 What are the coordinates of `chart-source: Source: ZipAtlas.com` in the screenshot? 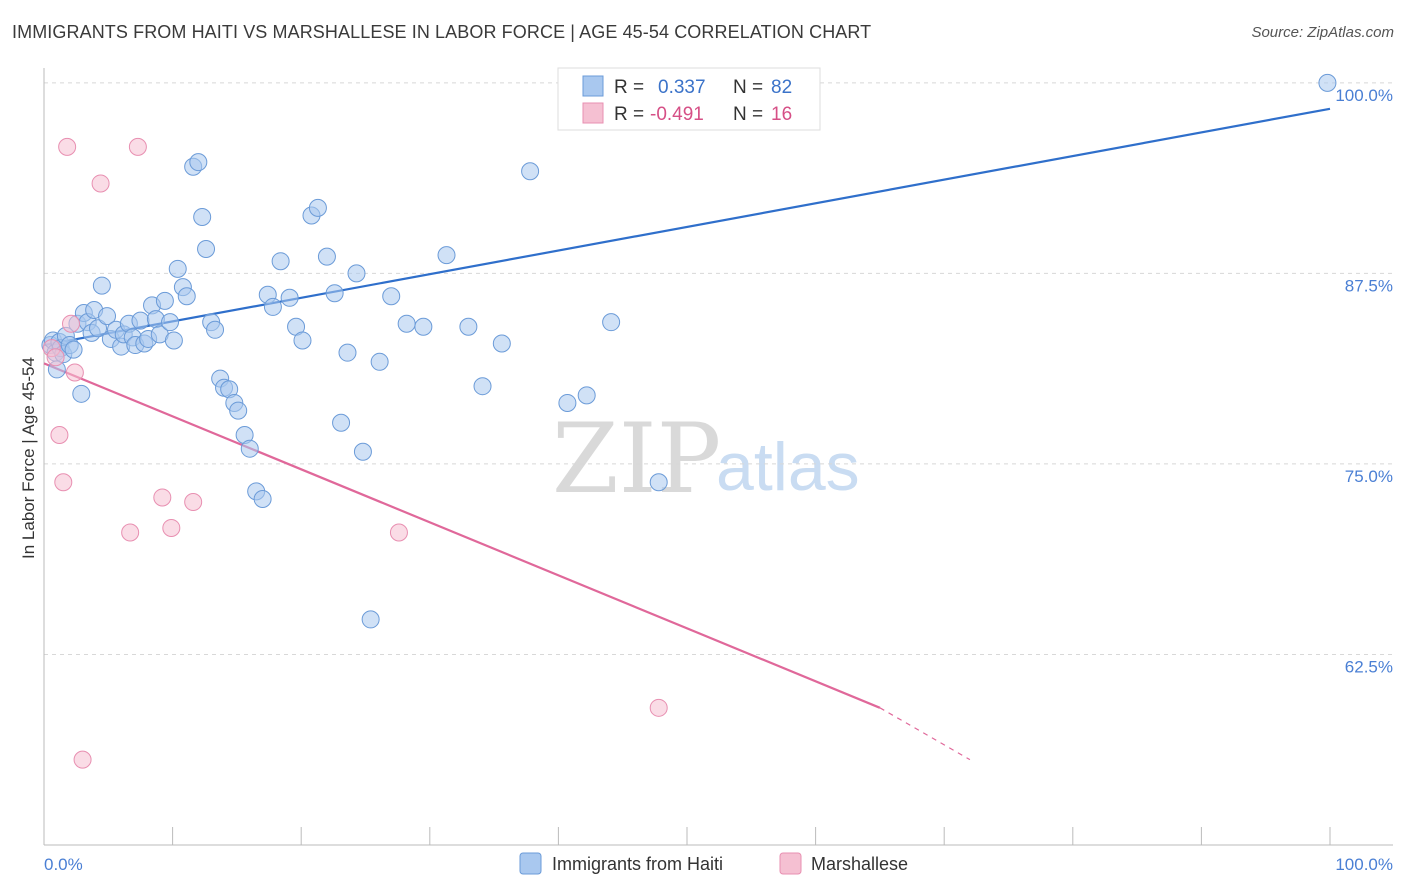 It's located at (1322, 32).